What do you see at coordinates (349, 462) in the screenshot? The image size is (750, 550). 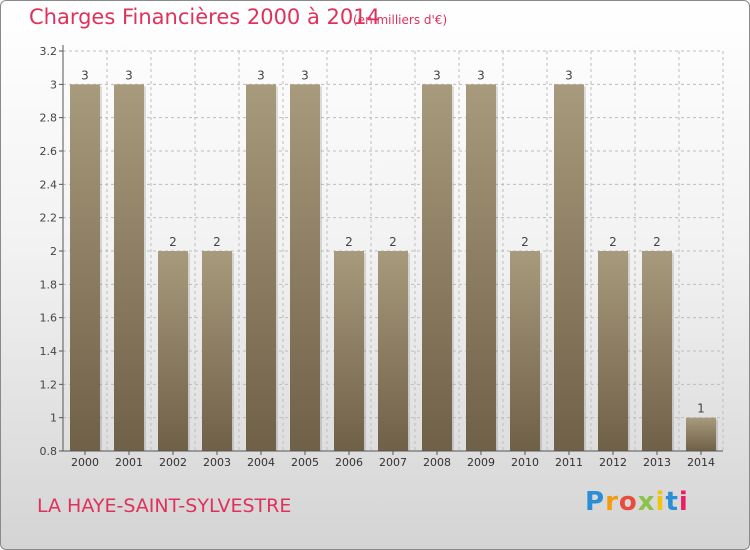 I see `x-tick-label: 2006` at bounding box center [349, 462].